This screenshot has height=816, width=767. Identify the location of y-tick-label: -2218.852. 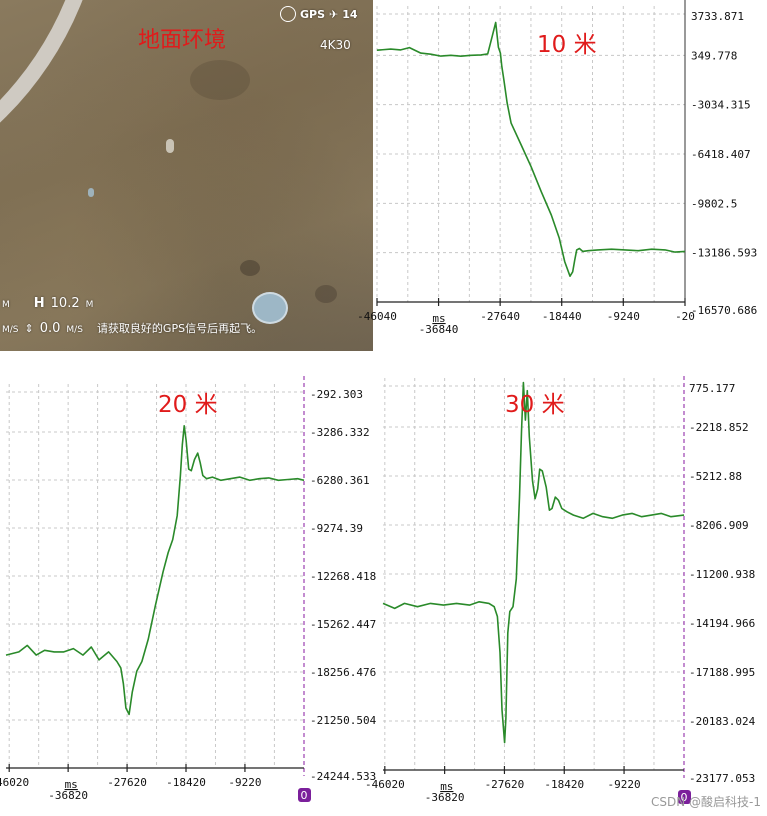
(719, 427).